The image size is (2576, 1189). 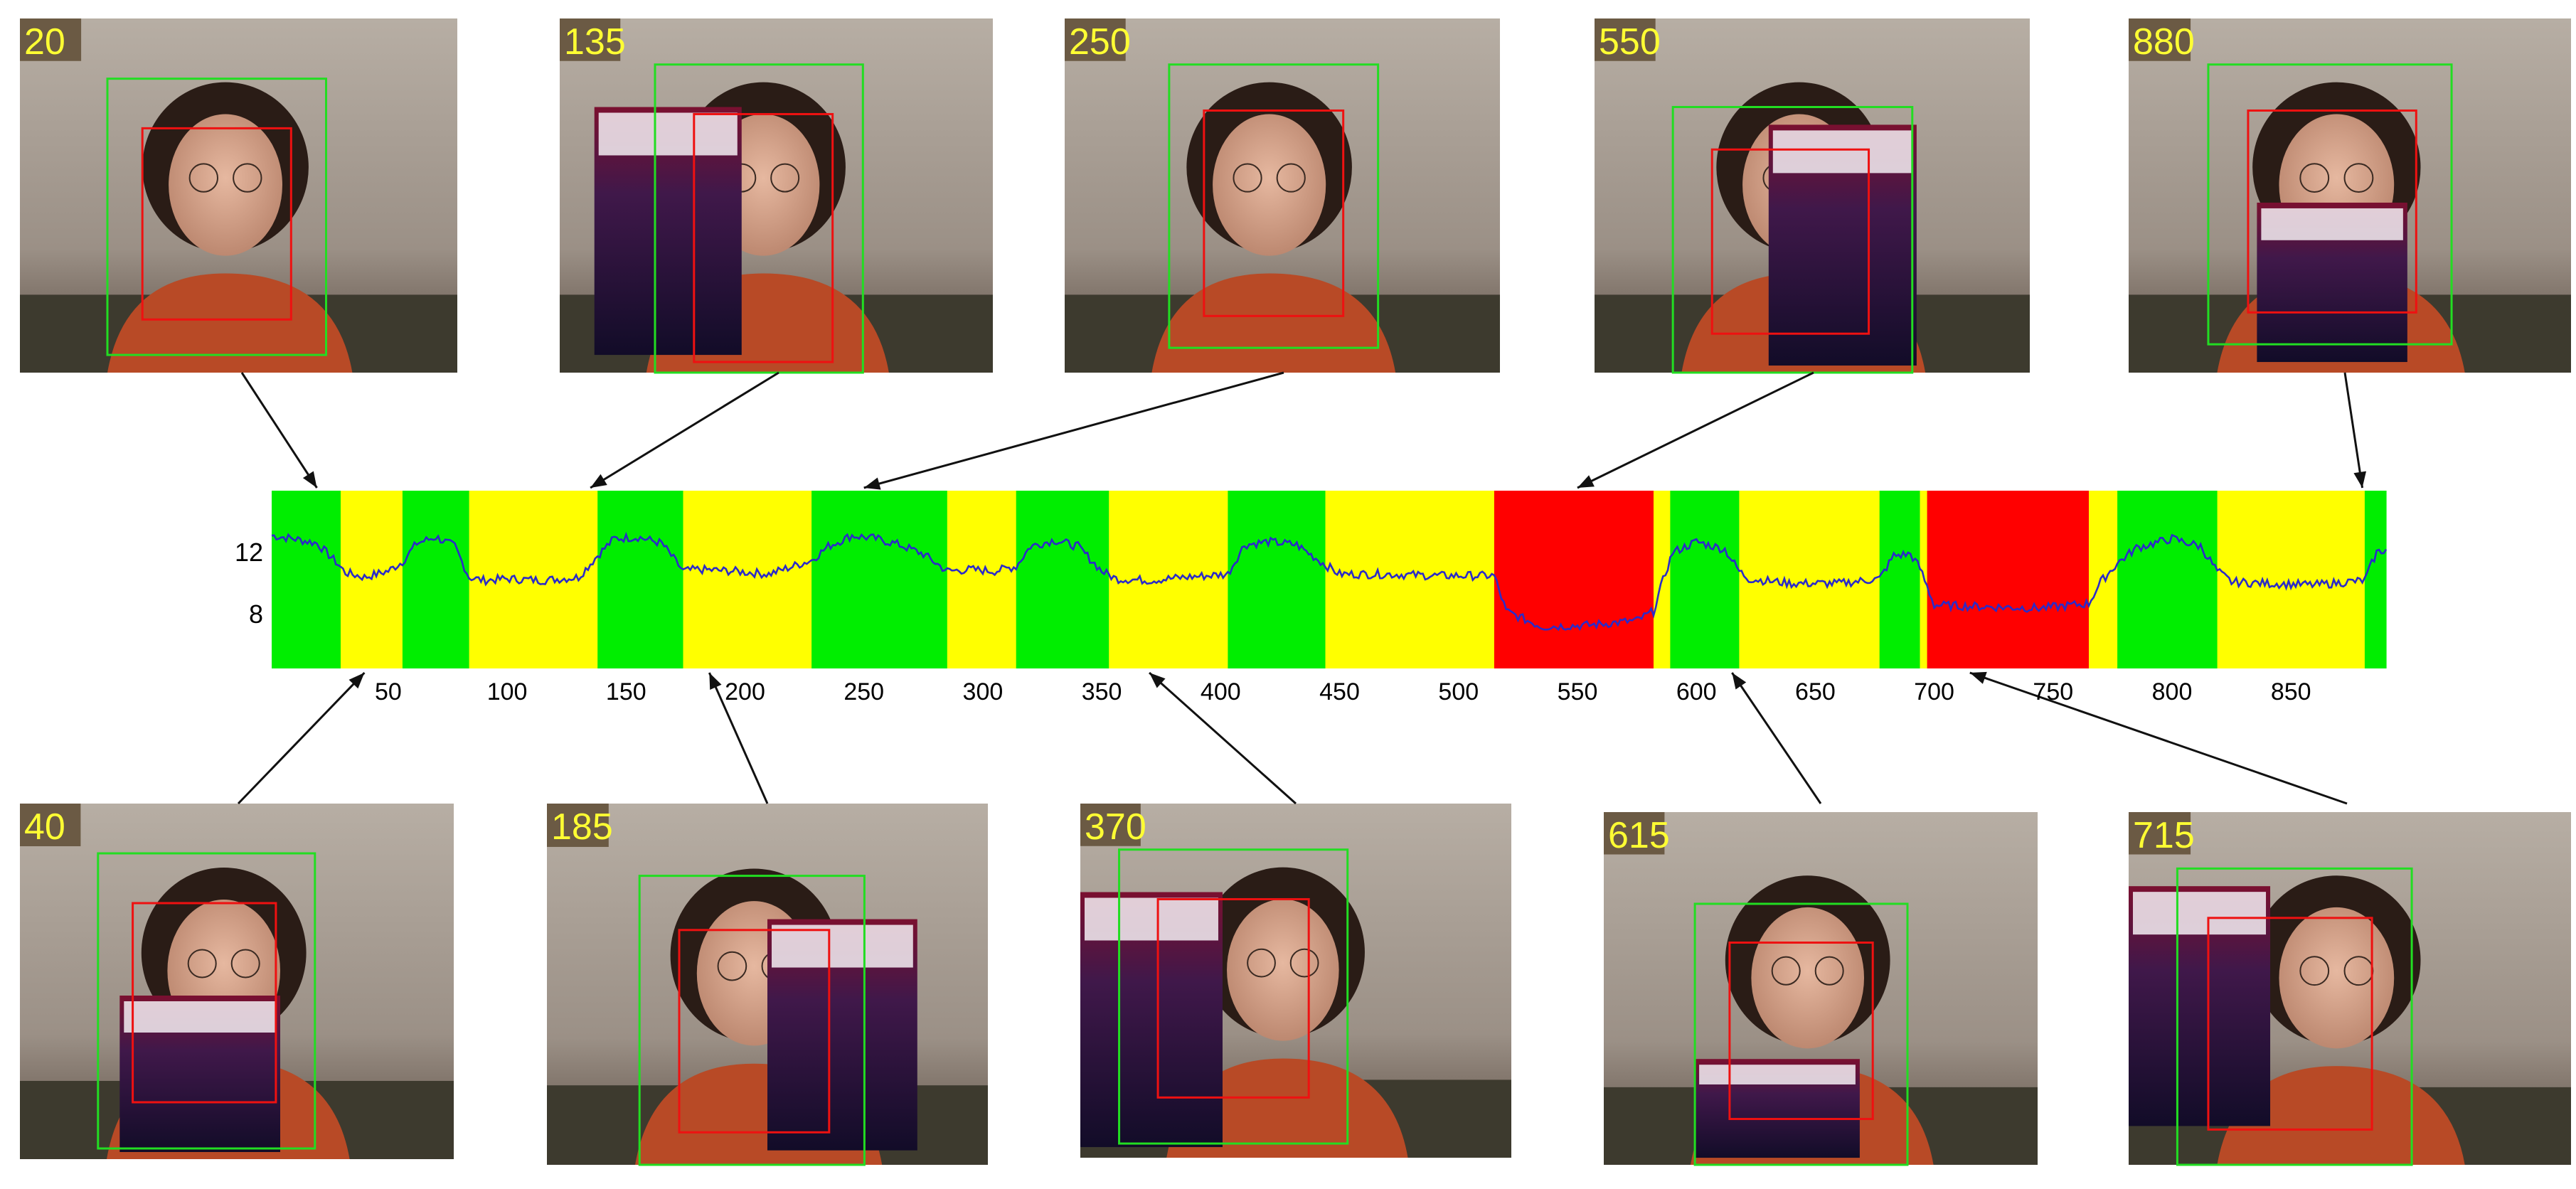 I want to click on x-tick-label: 150, so click(x=626, y=691).